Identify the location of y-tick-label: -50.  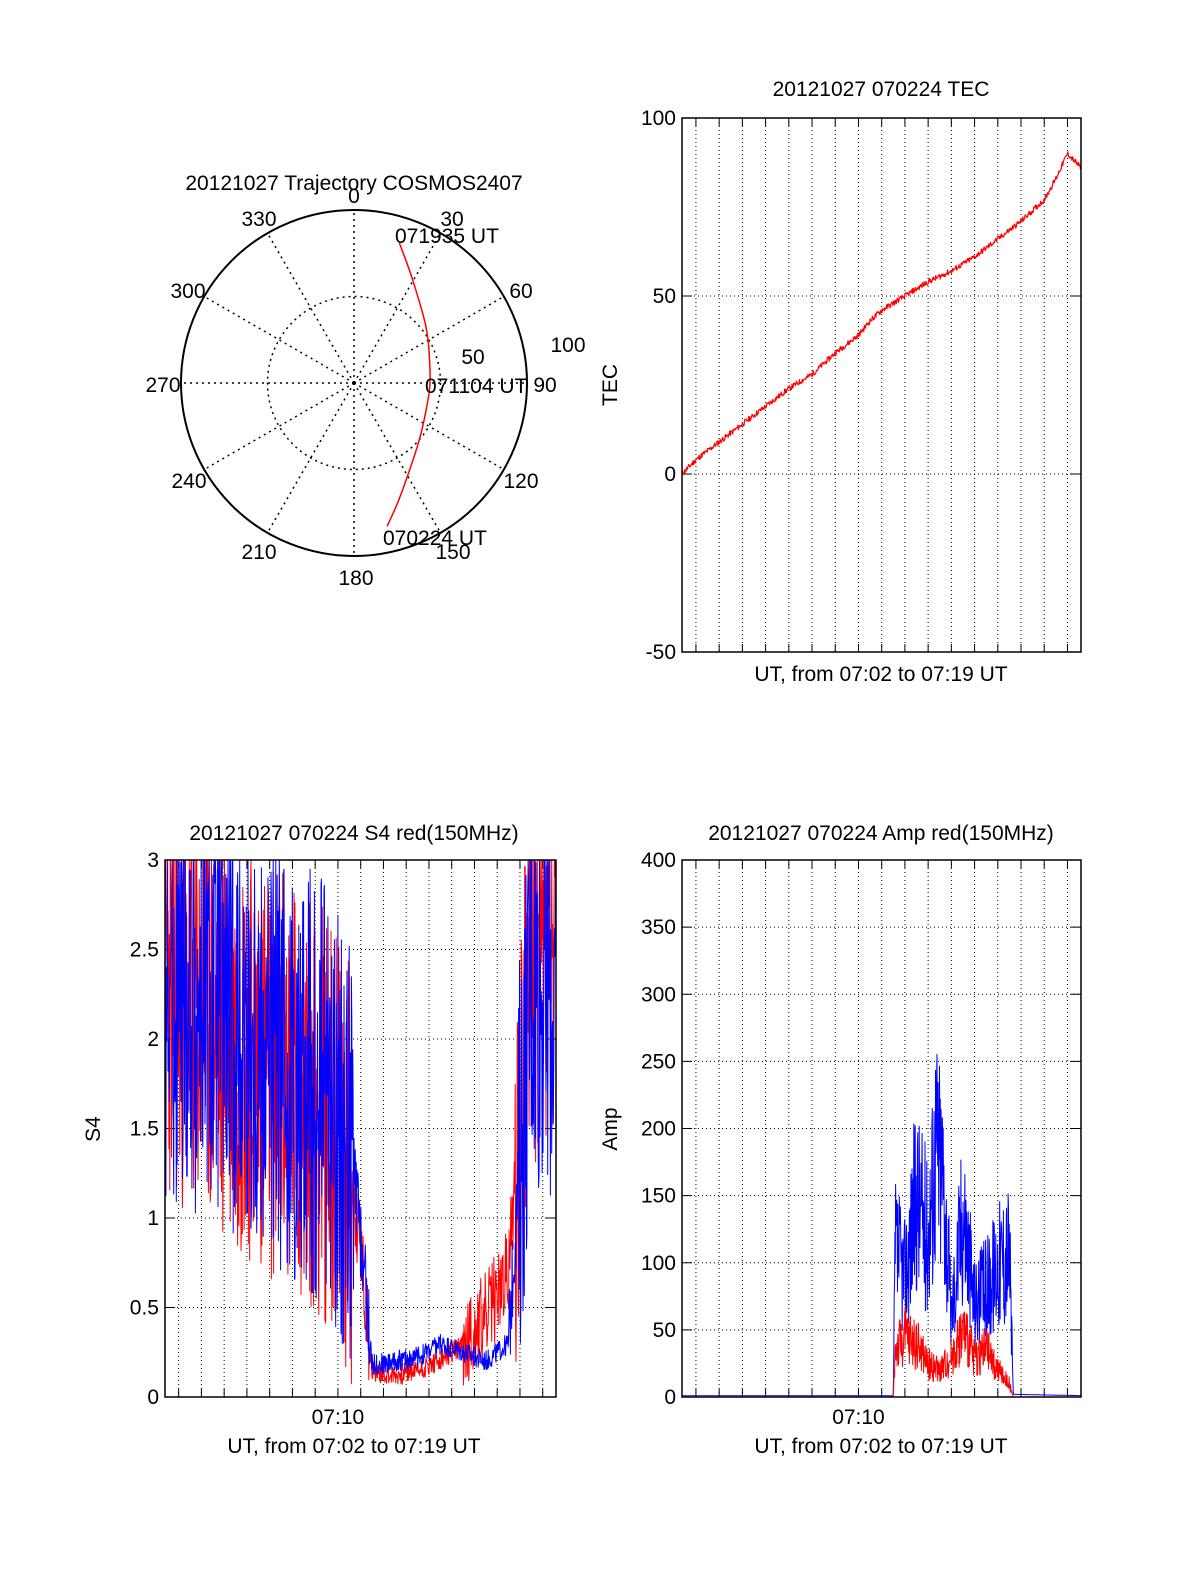
(661, 652).